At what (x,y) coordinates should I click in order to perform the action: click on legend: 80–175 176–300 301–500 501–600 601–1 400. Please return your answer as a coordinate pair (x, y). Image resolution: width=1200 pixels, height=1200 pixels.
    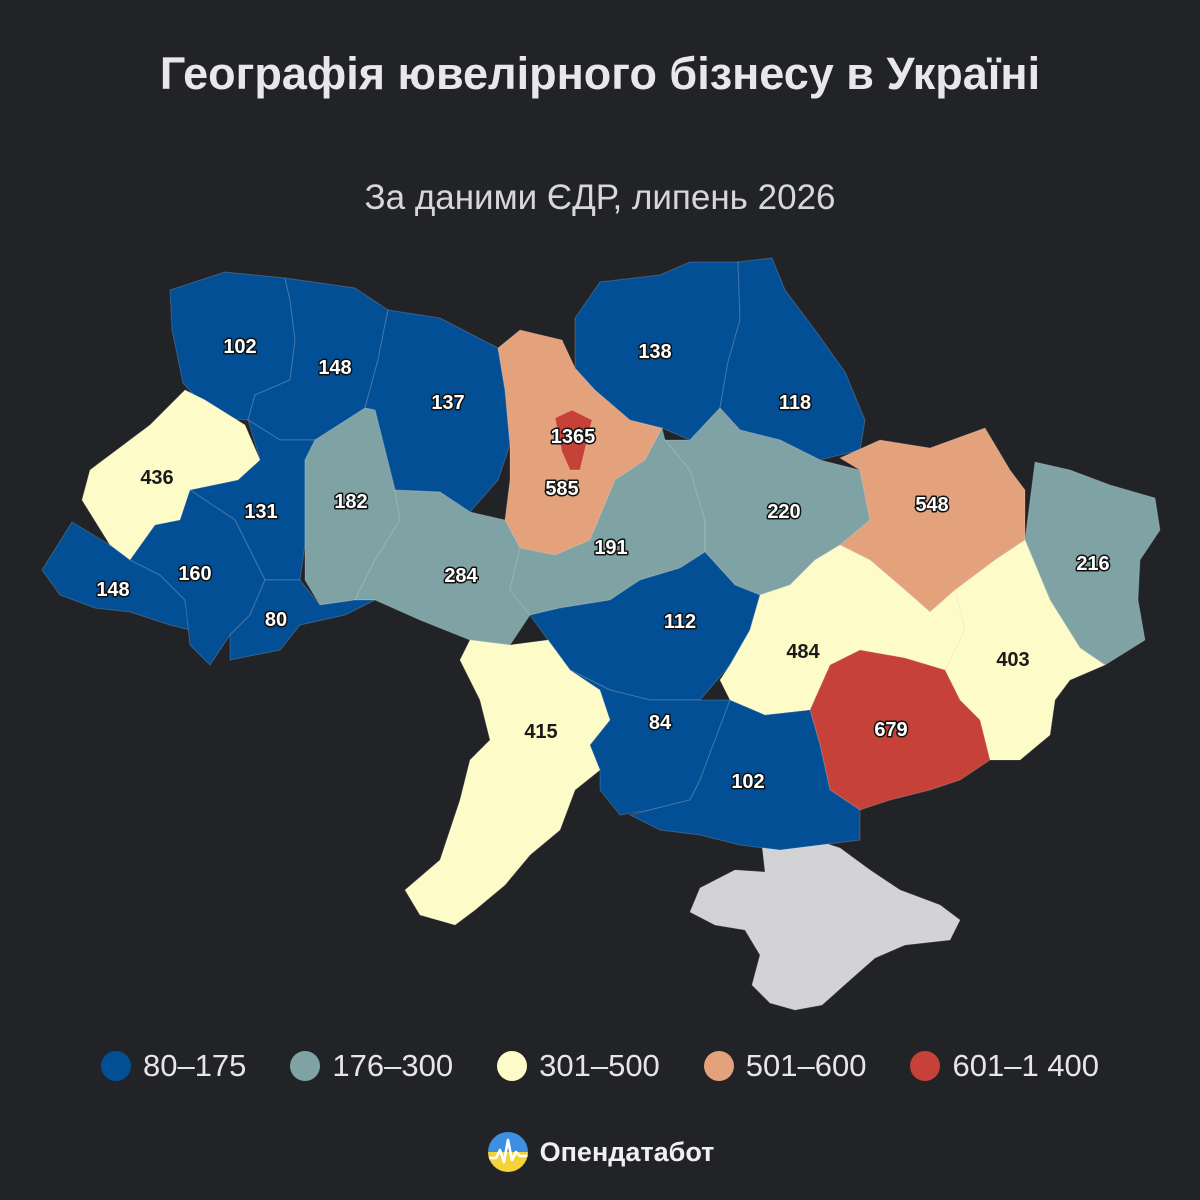
    Looking at the image, I should click on (600, 1066).